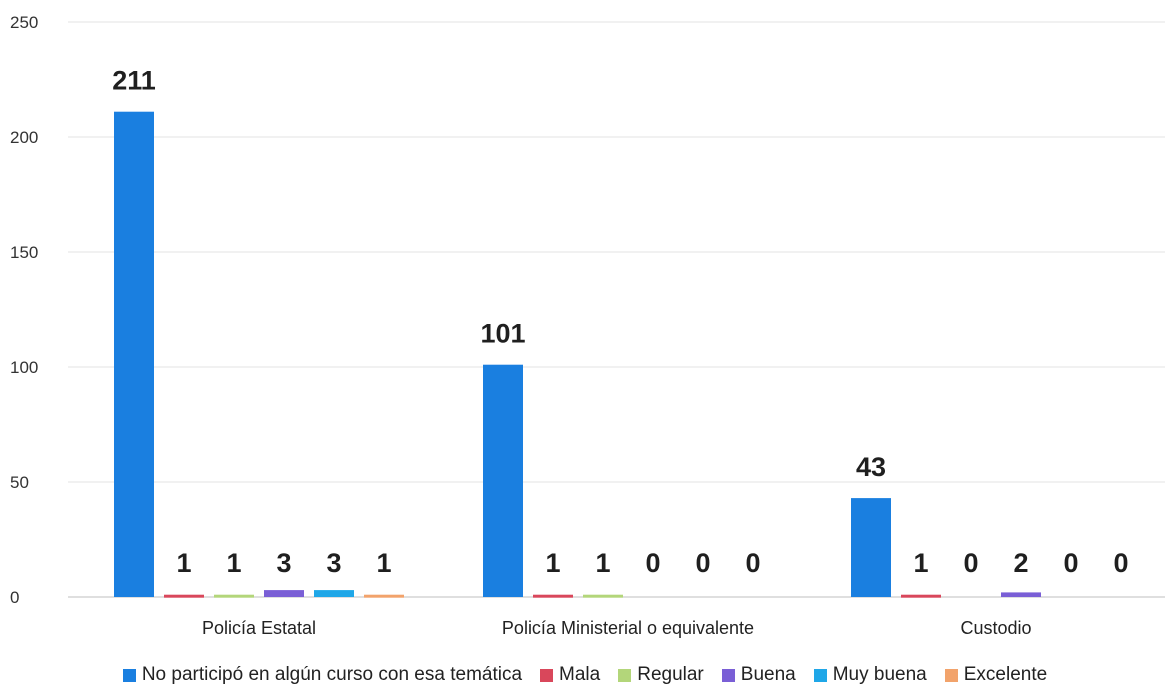 This screenshot has height=690, width=1170. I want to click on x-category-label: Policía Estatal, so click(259, 628).